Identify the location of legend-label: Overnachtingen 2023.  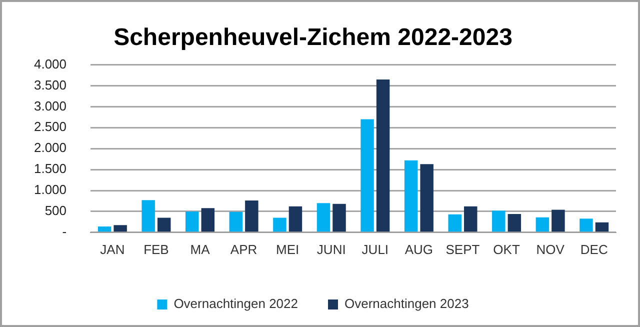
(406, 304).